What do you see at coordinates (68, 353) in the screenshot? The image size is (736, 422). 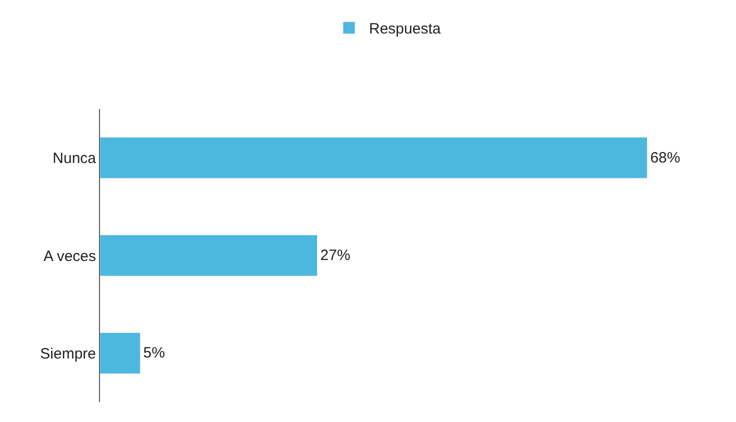 I see `y-tick-label: Siempre` at bounding box center [68, 353].